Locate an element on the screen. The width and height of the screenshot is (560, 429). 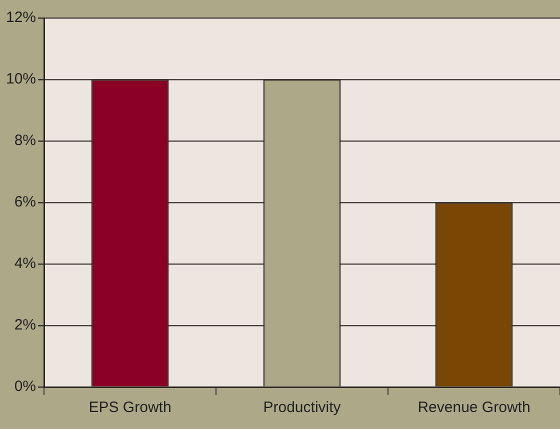
x-tick-label: Revenue Growth is located at coordinates (474, 407).